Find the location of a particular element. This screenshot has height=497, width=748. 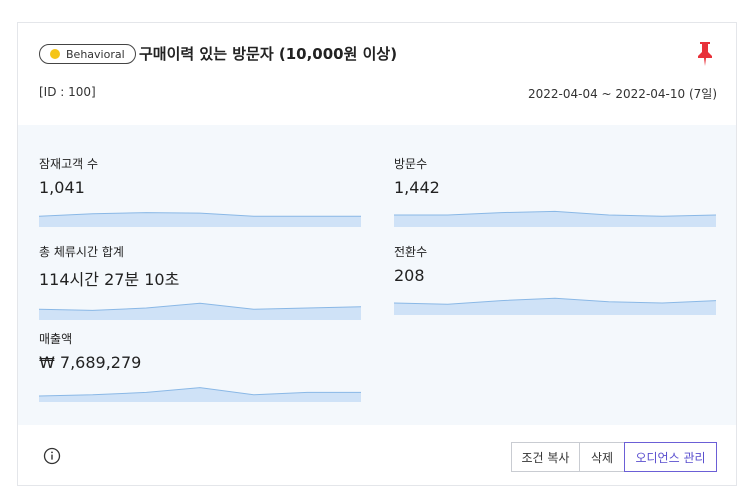

metric-value: ₩ 7,689,279 is located at coordinates (90, 362).